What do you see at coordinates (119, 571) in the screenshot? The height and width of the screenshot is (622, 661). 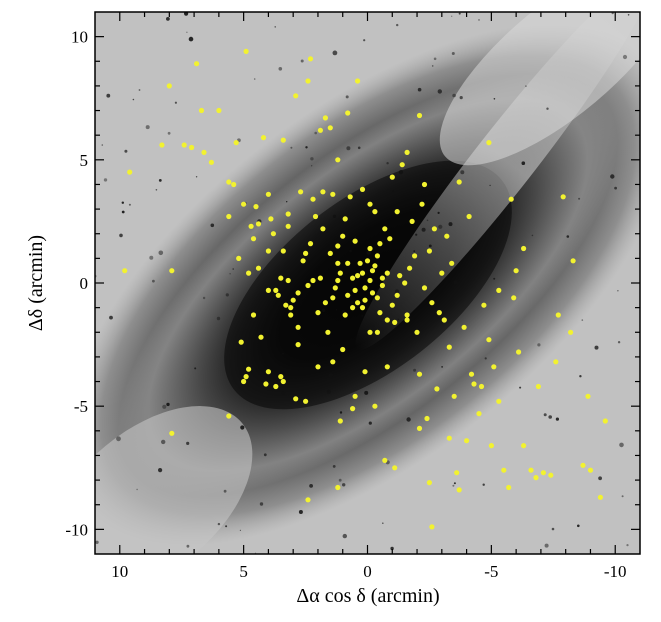 I see `x-tick-label: 10` at bounding box center [119, 571].